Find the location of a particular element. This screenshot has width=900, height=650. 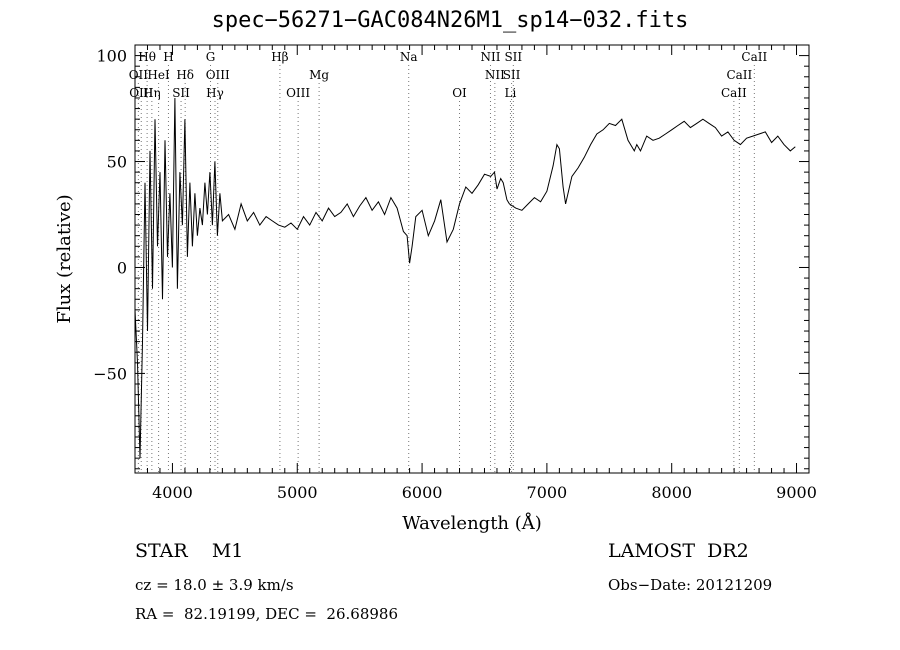

line-label: Mg is located at coordinates (319, 75).